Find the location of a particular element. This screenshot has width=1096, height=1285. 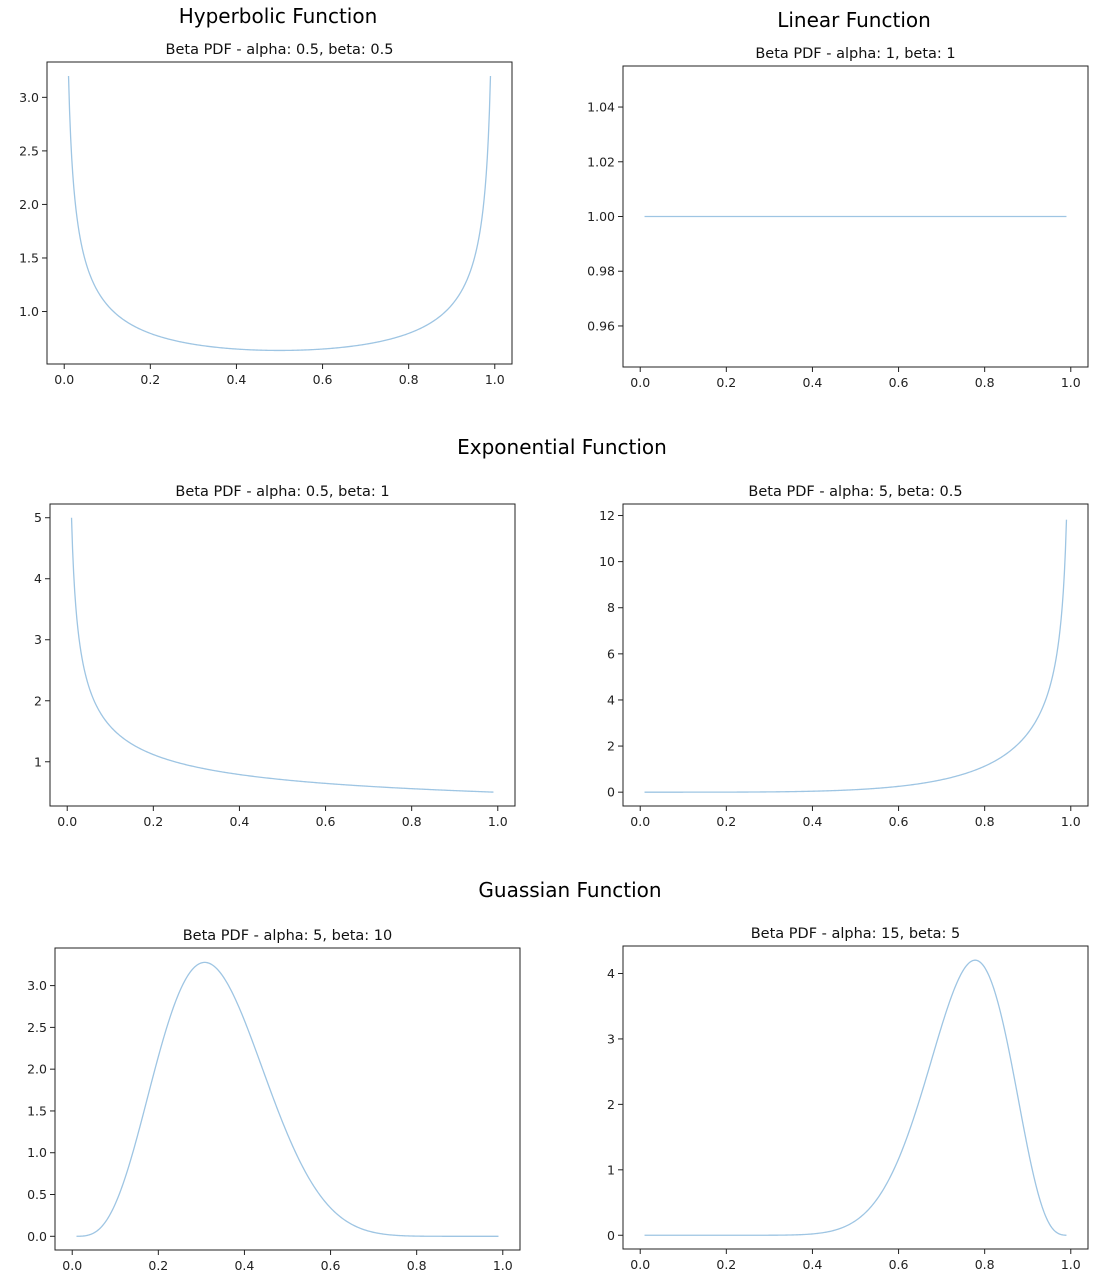

y-tick-label: 6 is located at coordinates (611, 653).